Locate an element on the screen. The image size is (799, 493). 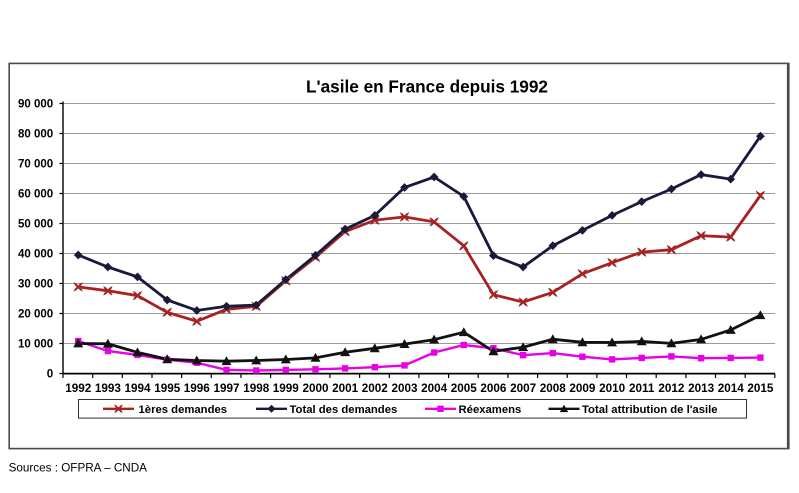
svg-text: 2001 is located at coordinates (345, 388).